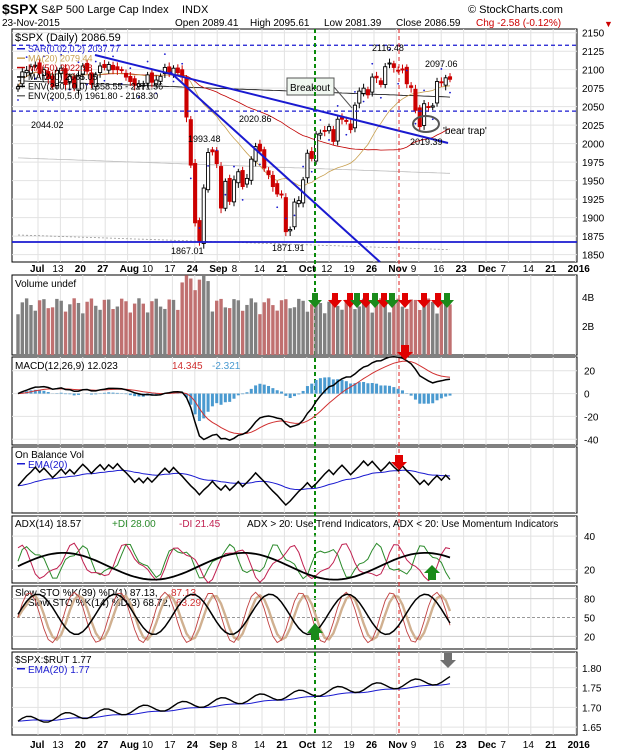 Image resolution: width=620 pixels, height=750 pixels. Describe the element at coordinates (307, 745) in the screenshot. I see `x-axis-label-bottom: Oct` at that location.